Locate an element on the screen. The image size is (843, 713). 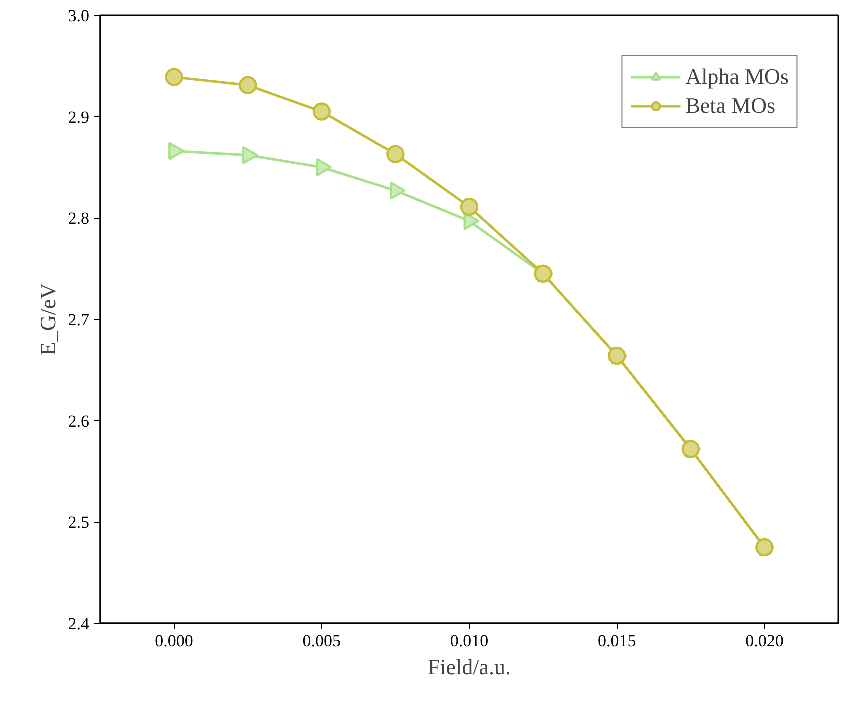
y-tick-label: 2.7 is located at coordinates (79, 320).